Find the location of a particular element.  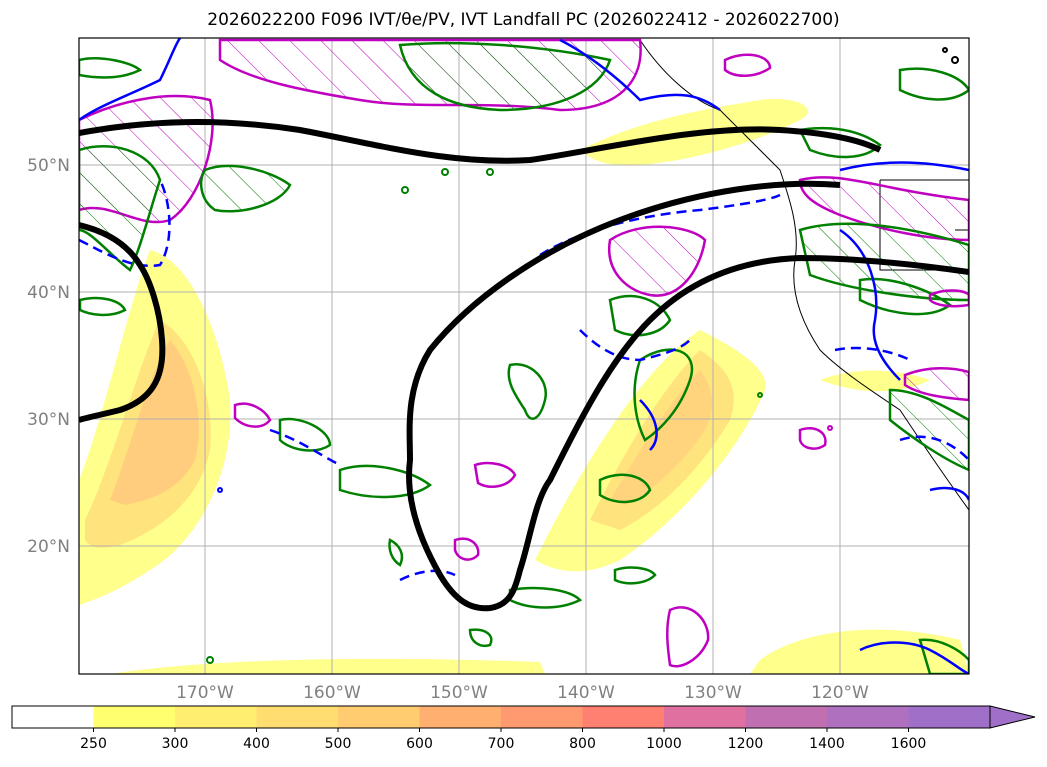

lon-label: 160°W is located at coordinates (332, 693).